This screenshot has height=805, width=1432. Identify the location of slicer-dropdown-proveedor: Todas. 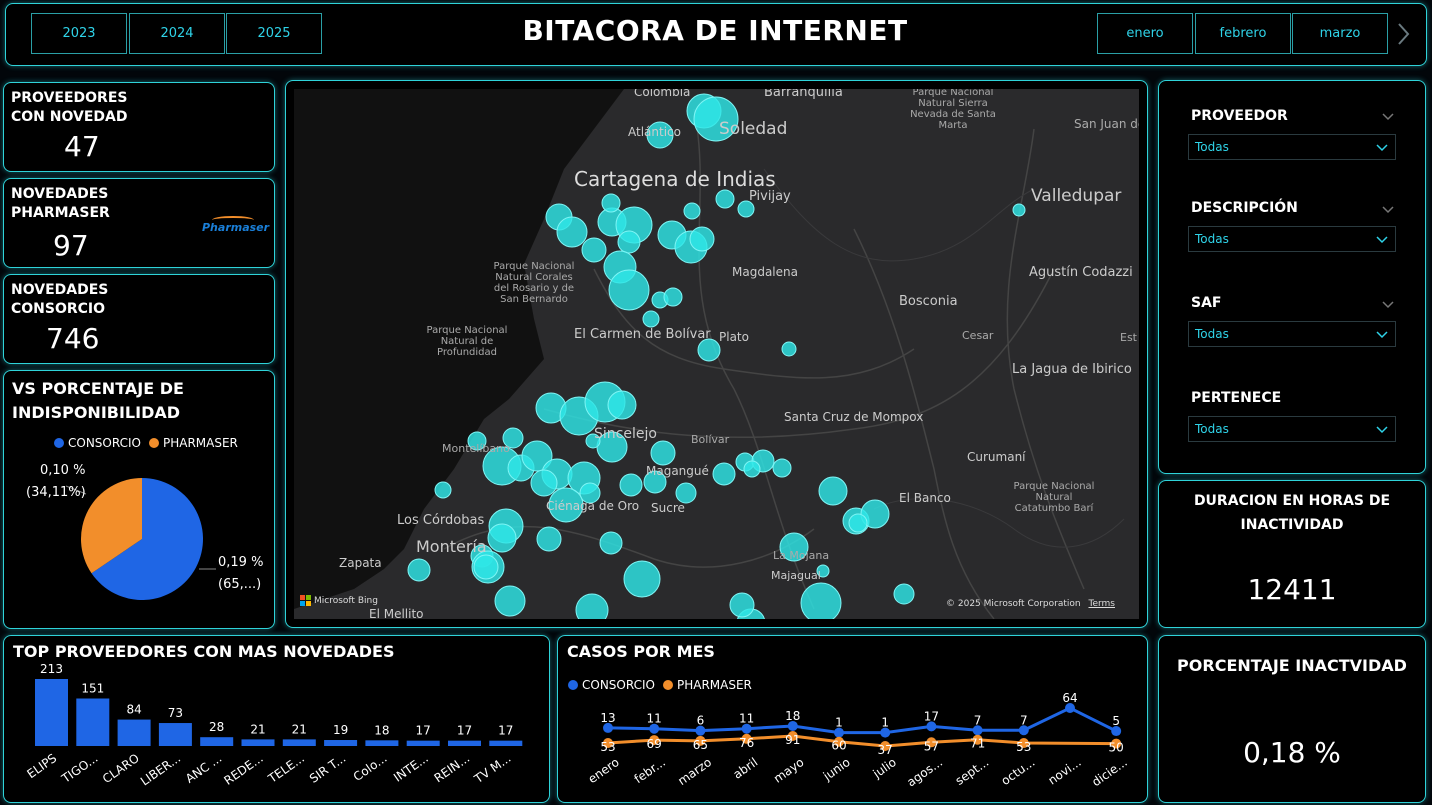
(1292, 147).